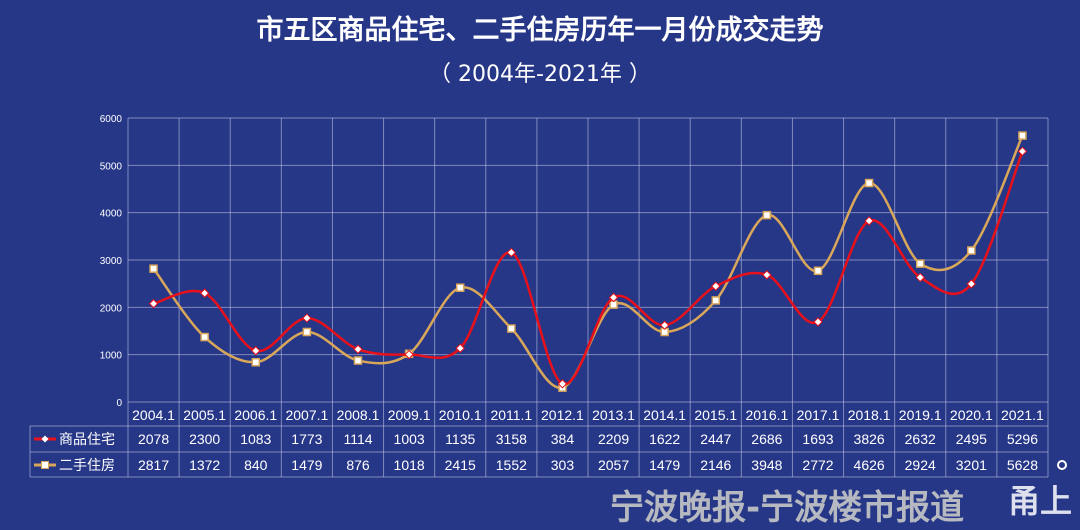 The width and height of the screenshot is (1080, 530). Describe the element at coordinates (204, 439) in the screenshot. I see `data-label: 2300` at that location.